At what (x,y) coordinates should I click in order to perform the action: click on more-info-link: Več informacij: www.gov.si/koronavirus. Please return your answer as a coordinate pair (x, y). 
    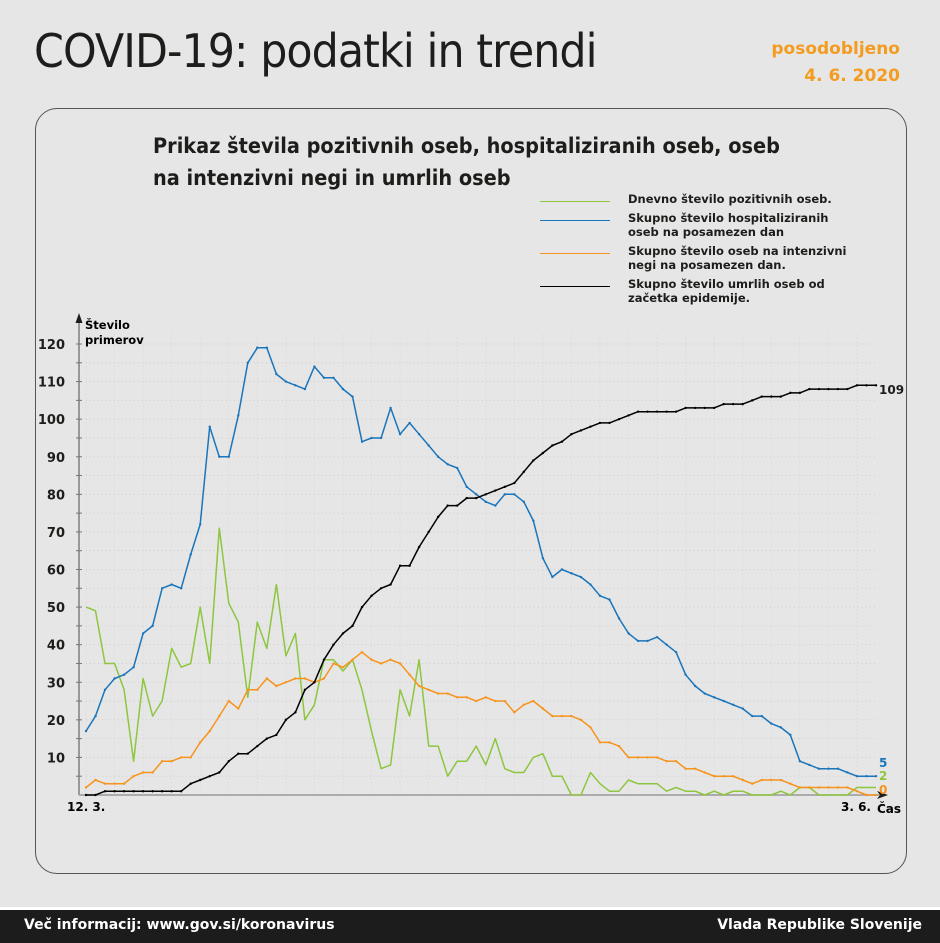
    Looking at the image, I should click on (179, 925).